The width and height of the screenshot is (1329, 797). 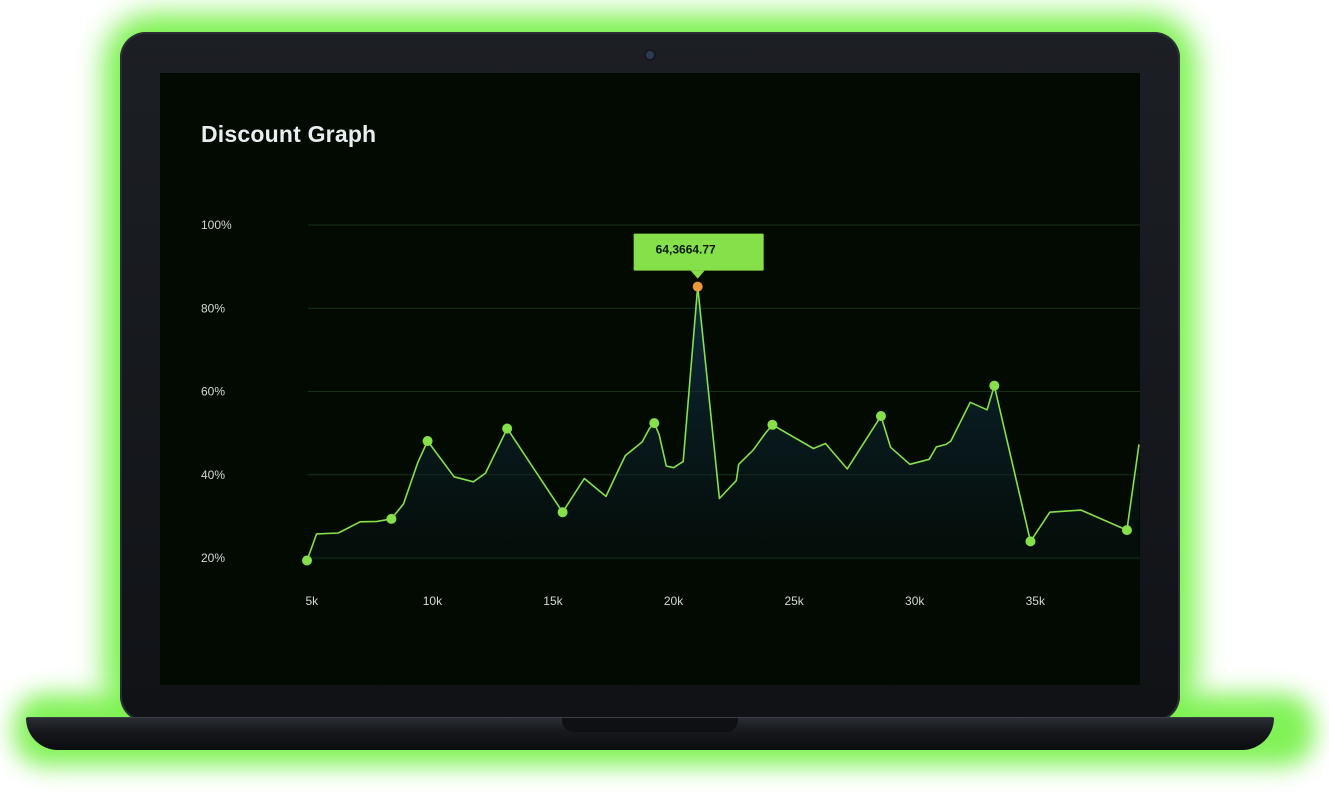 I want to click on y-tick-label: 100%, so click(x=216, y=225).